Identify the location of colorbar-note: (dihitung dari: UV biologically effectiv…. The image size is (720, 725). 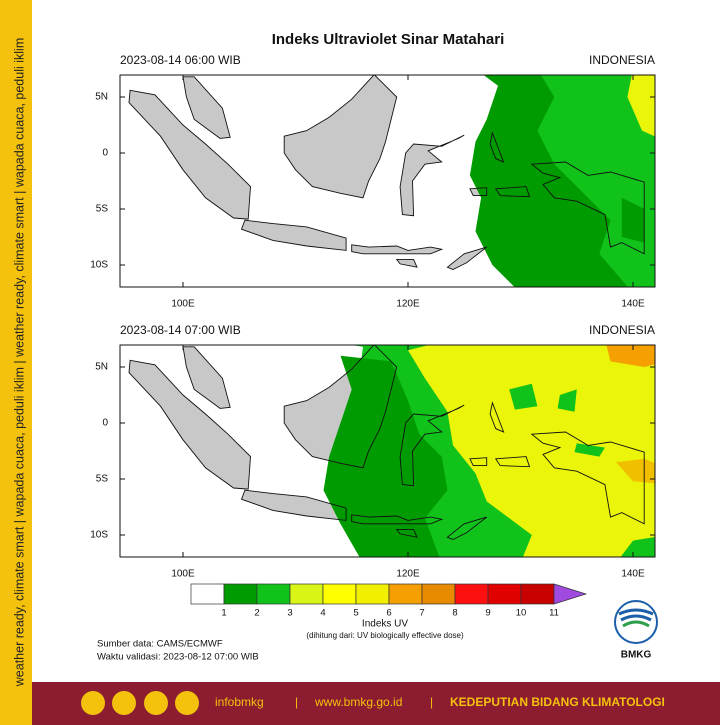
(385, 635).